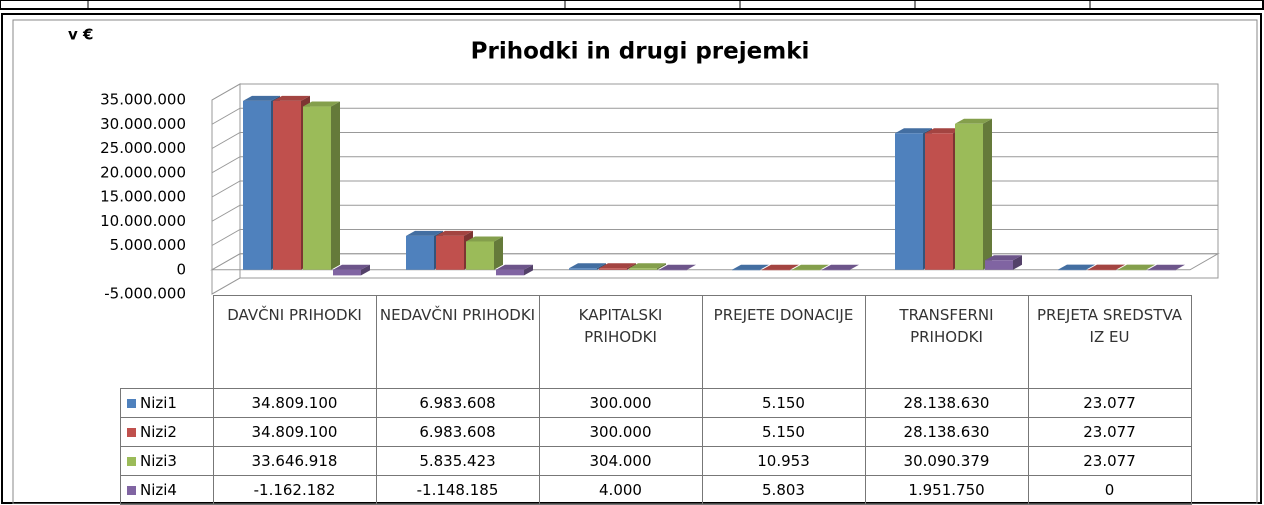  Describe the element at coordinates (783, 342) in the screenshot. I see `category-label: PREJETE DONACIJE` at that location.